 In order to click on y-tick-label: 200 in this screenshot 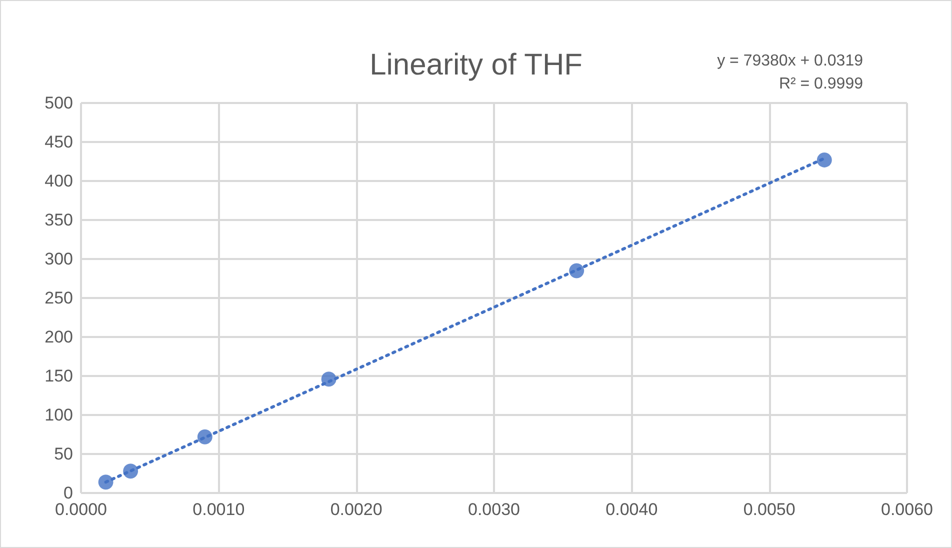, I will do `click(58, 337)`.